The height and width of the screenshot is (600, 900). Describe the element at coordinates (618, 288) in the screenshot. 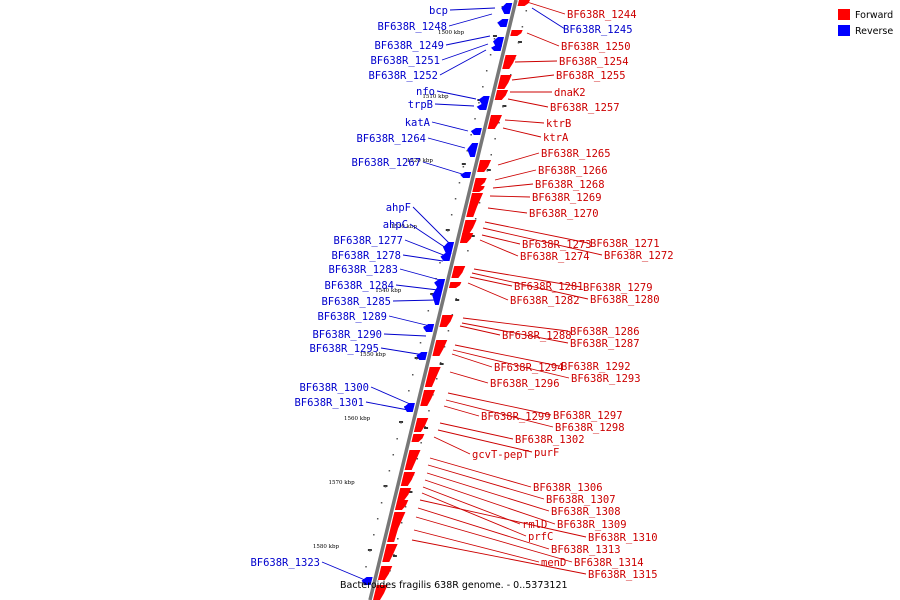

I see `gene-label-bf638r-1279: BF638R_1279` at that location.